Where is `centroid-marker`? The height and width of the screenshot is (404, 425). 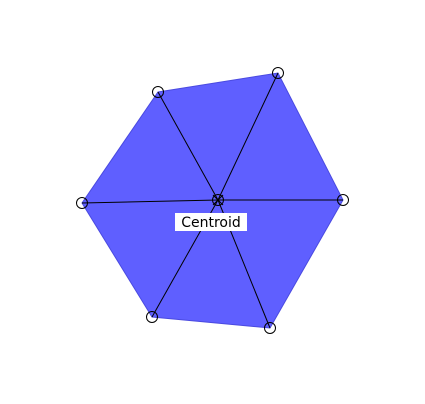 centroid-marker is located at coordinates (218, 200).